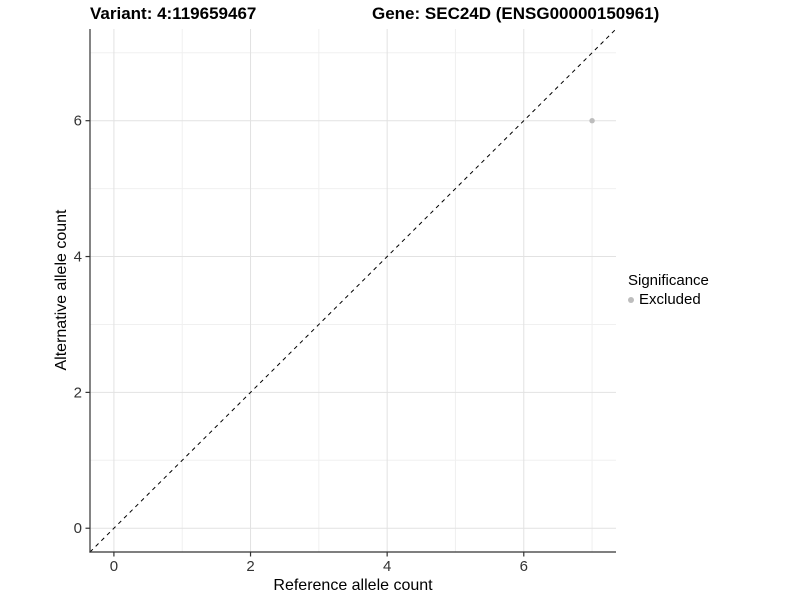 Image resolution: width=800 pixels, height=600 pixels. I want to click on x-tick-label: 6, so click(524, 566).